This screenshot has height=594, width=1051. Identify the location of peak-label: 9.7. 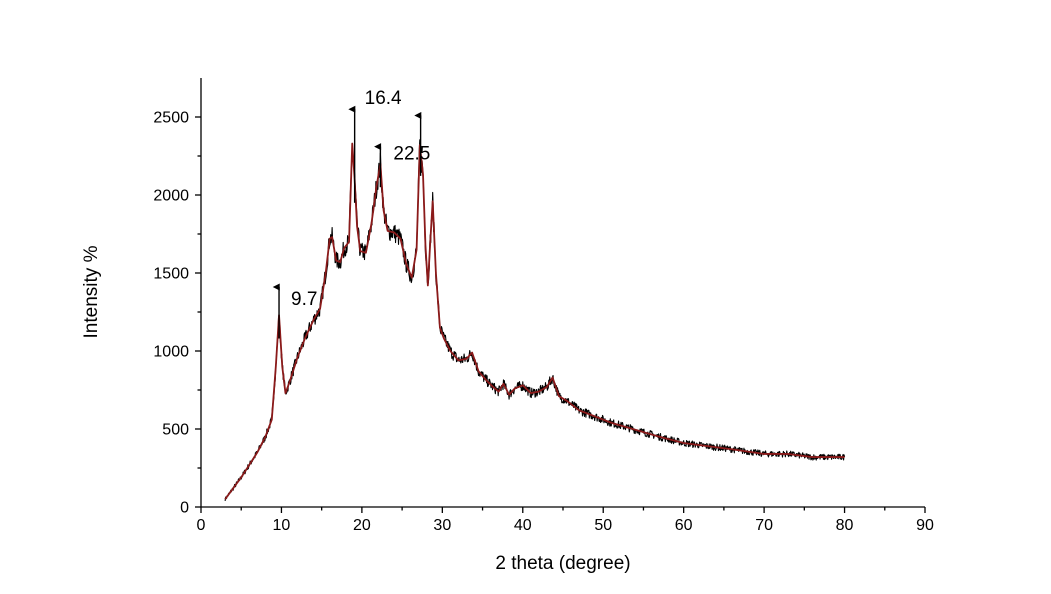
(304, 299).